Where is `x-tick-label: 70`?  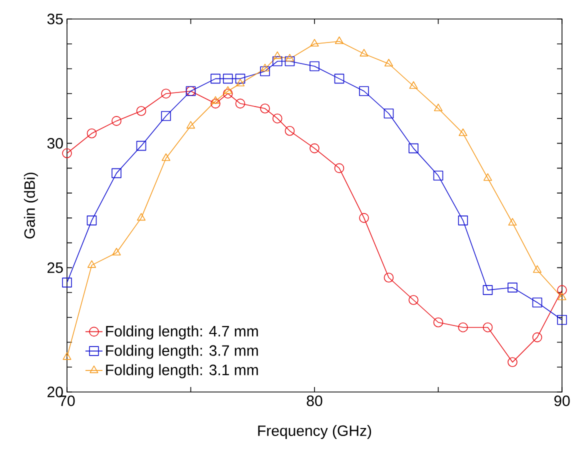 x-tick-label: 70 is located at coordinates (67, 401).